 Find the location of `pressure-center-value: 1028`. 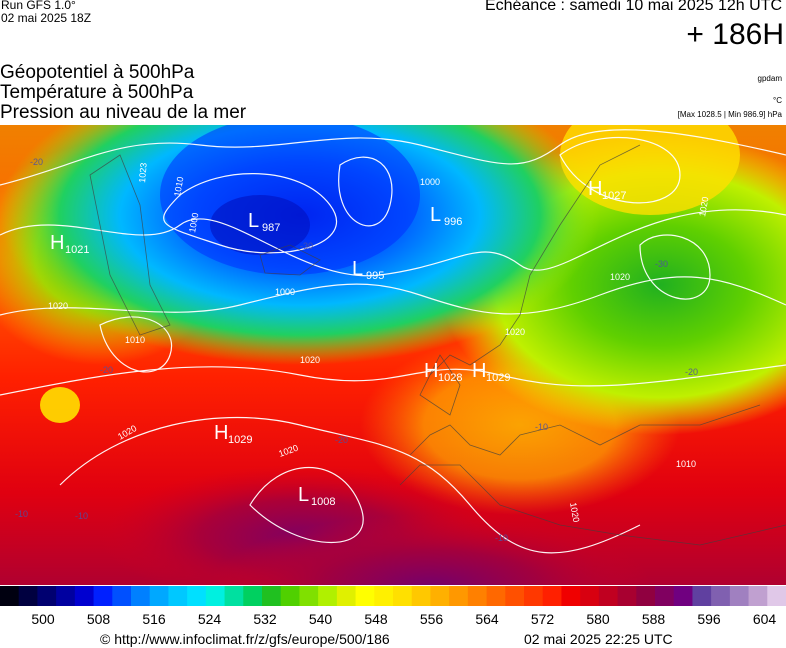

pressure-center-value: 1028 is located at coordinates (450, 378).